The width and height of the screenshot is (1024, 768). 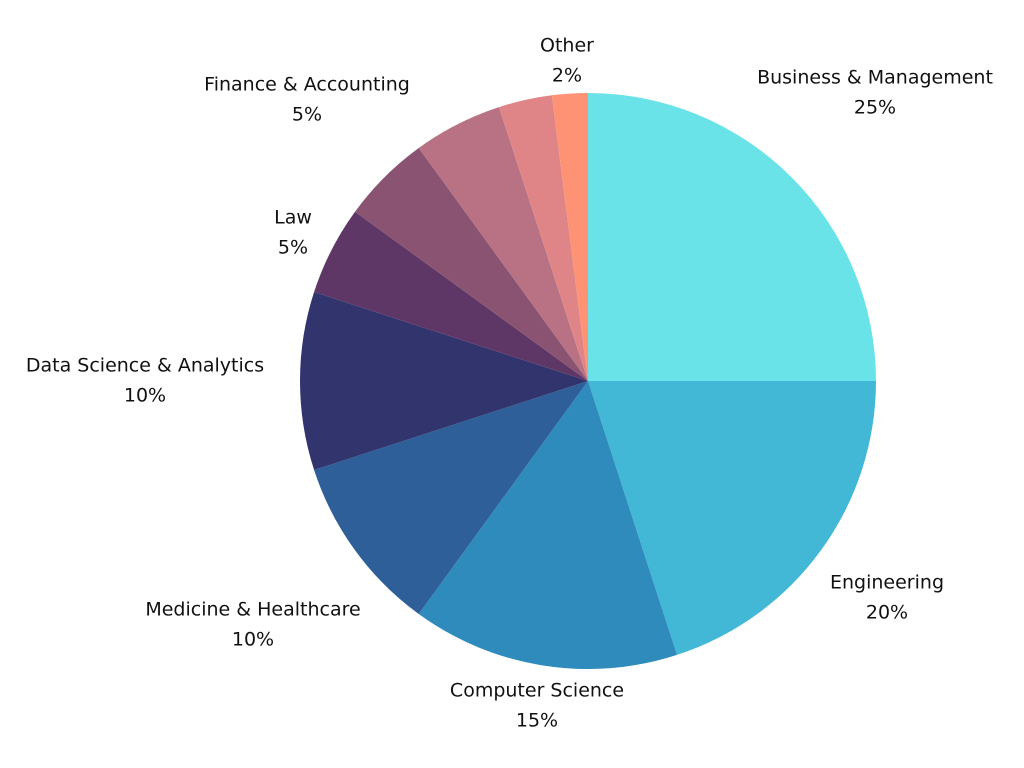 I want to click on slice-value-label: 2%, so click(x=567, y=76).